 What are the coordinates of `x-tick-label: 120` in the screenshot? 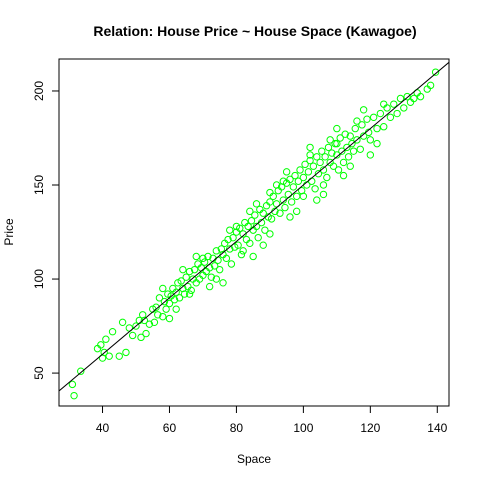 It's located at (370, 428).